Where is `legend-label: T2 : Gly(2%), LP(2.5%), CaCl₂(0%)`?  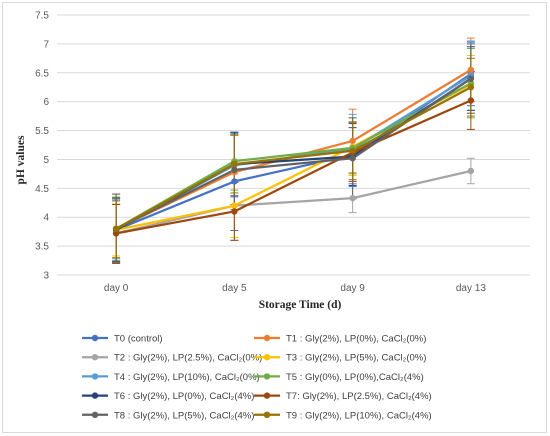 legend-label: T2 : Gly(2%), LP(2.5%), CaCl₂(0%) is located at coordinates (188, 358).